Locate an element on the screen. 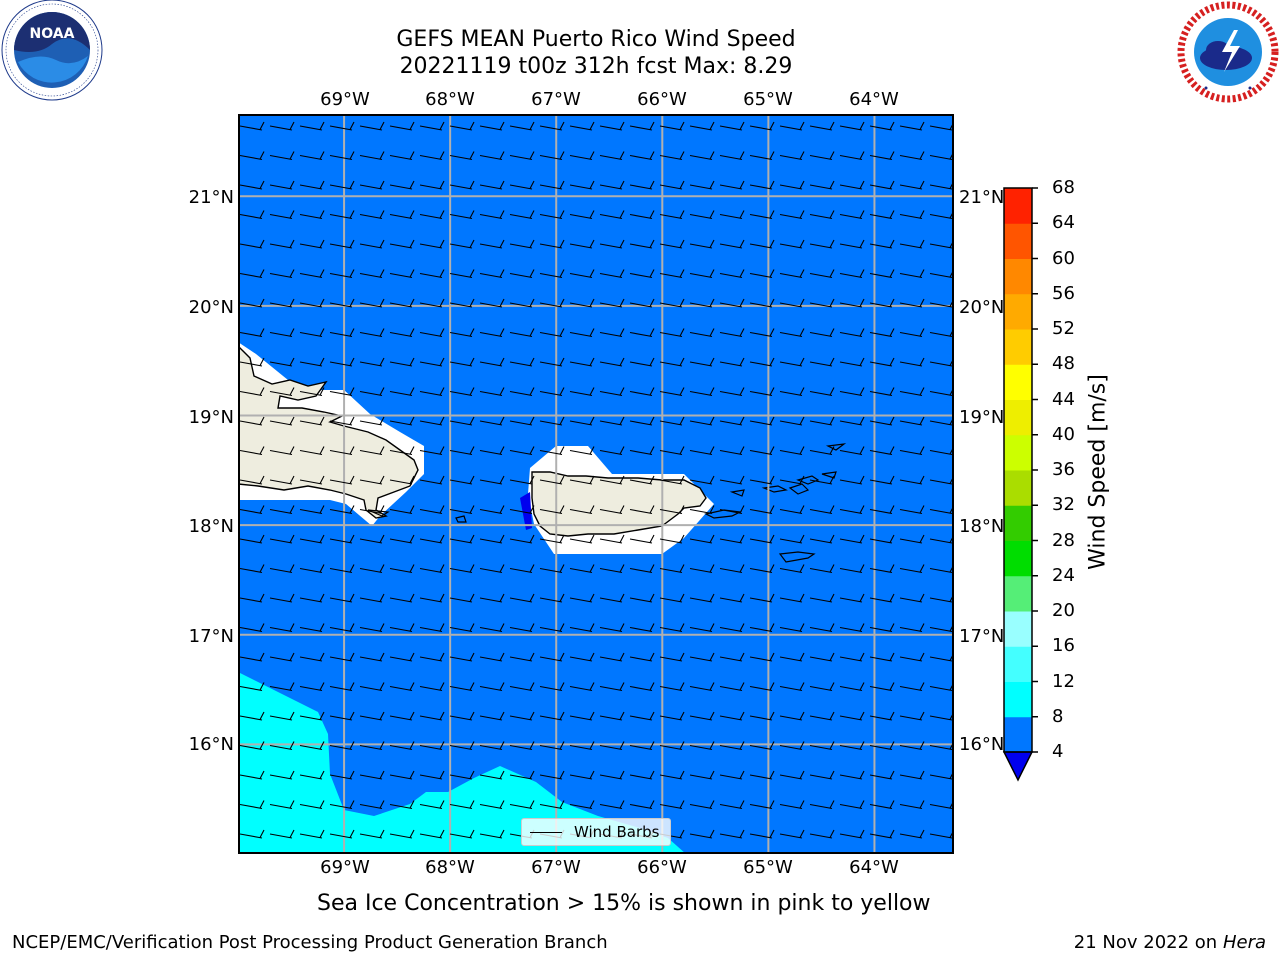  island-culebra is located at coordinates (737, 493).